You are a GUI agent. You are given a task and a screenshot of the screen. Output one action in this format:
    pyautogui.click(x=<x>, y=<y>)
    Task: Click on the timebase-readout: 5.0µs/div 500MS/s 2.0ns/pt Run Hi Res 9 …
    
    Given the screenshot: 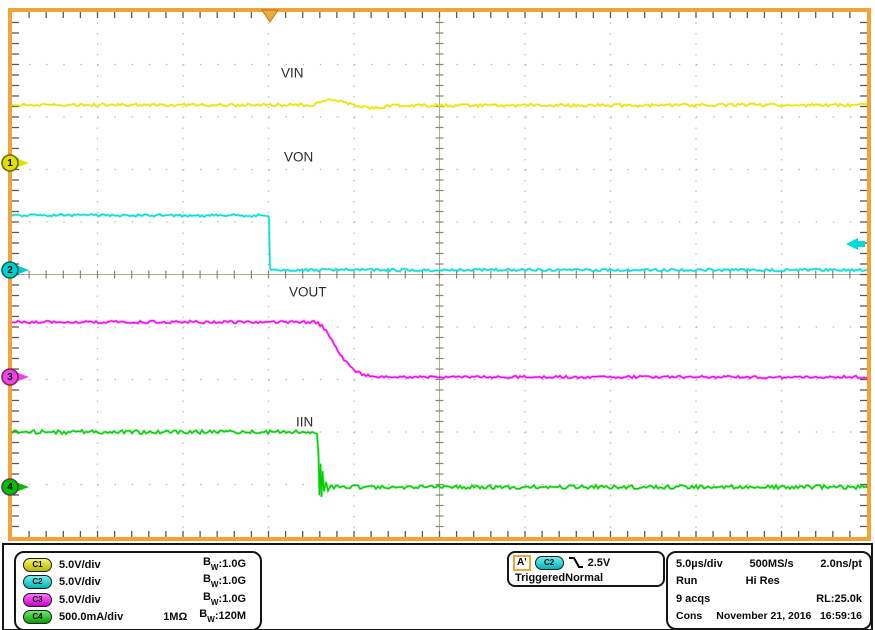 What is the action you would take?
    pyautogui.click(x=769, y=590)
    